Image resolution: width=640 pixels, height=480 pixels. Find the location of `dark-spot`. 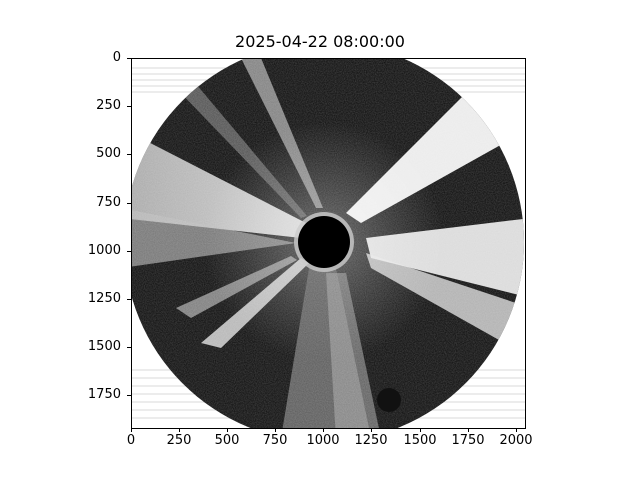

dark-spot is located at coordinates (389, 400).